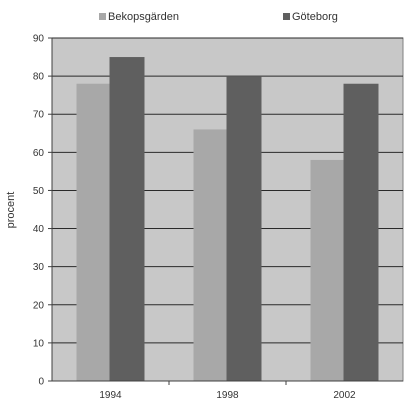 This screenshot has width=411, height=408. Describe the element at coordinates (39, 39) in the screenshot. I see `y-tick-label-90: 90` at that location.